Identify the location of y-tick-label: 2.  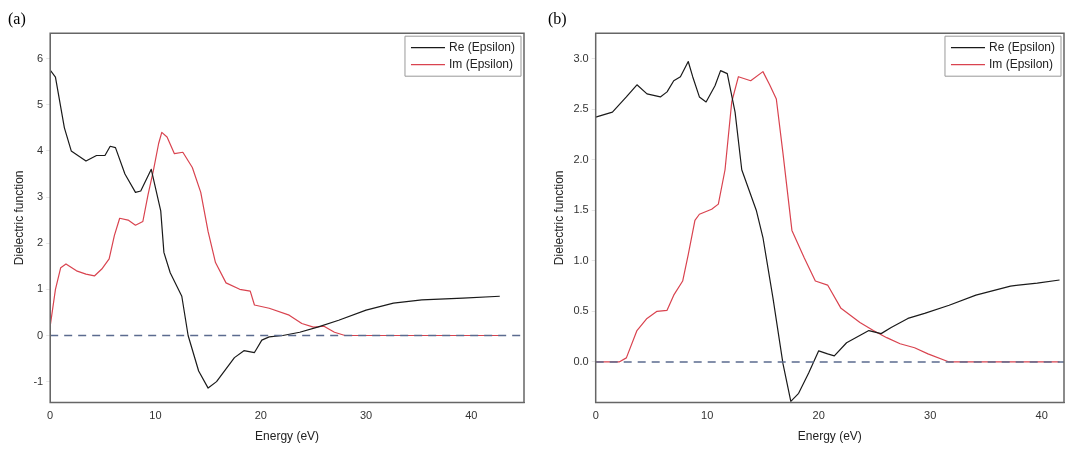
(40, 242).